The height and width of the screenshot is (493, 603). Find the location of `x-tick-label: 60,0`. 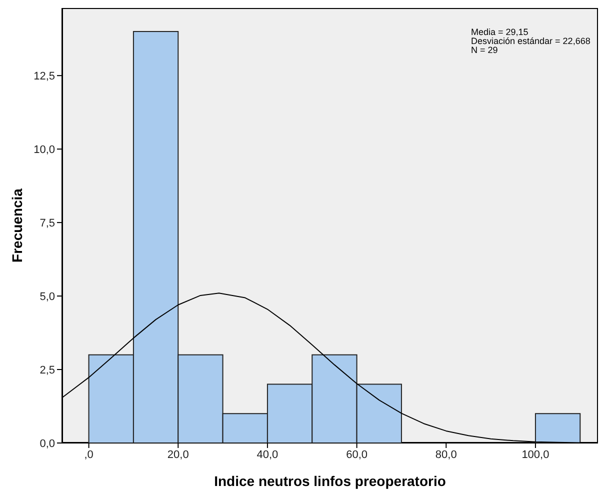

x-tick-label: 60,0 is located at coordinates (357, 454).